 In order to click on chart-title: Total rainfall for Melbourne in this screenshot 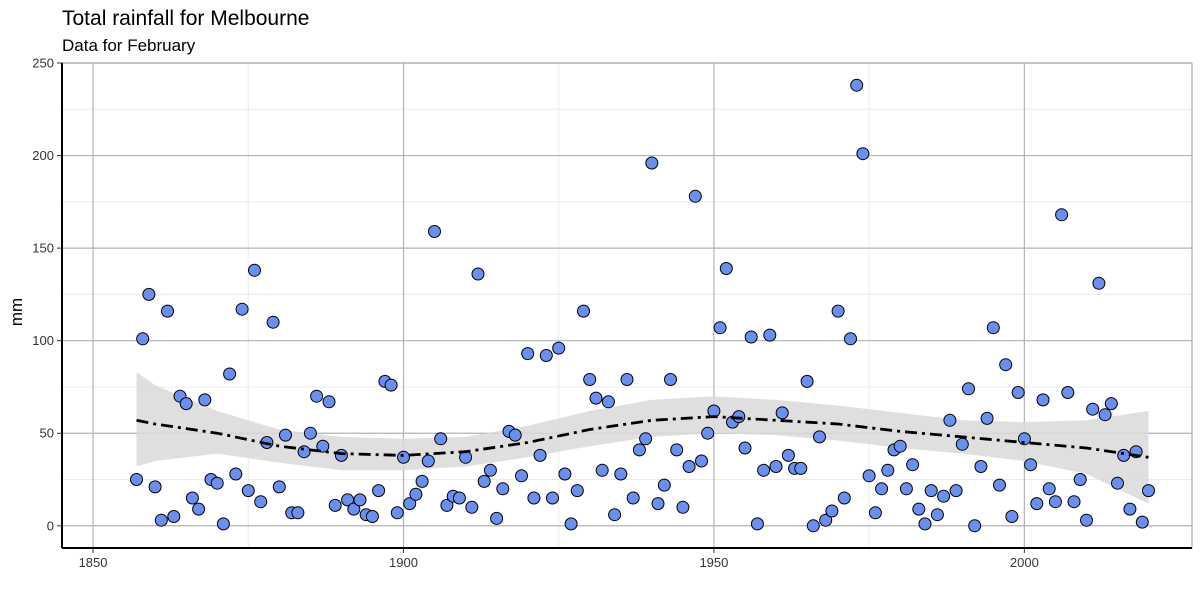, I will do `click(185, 18)`.